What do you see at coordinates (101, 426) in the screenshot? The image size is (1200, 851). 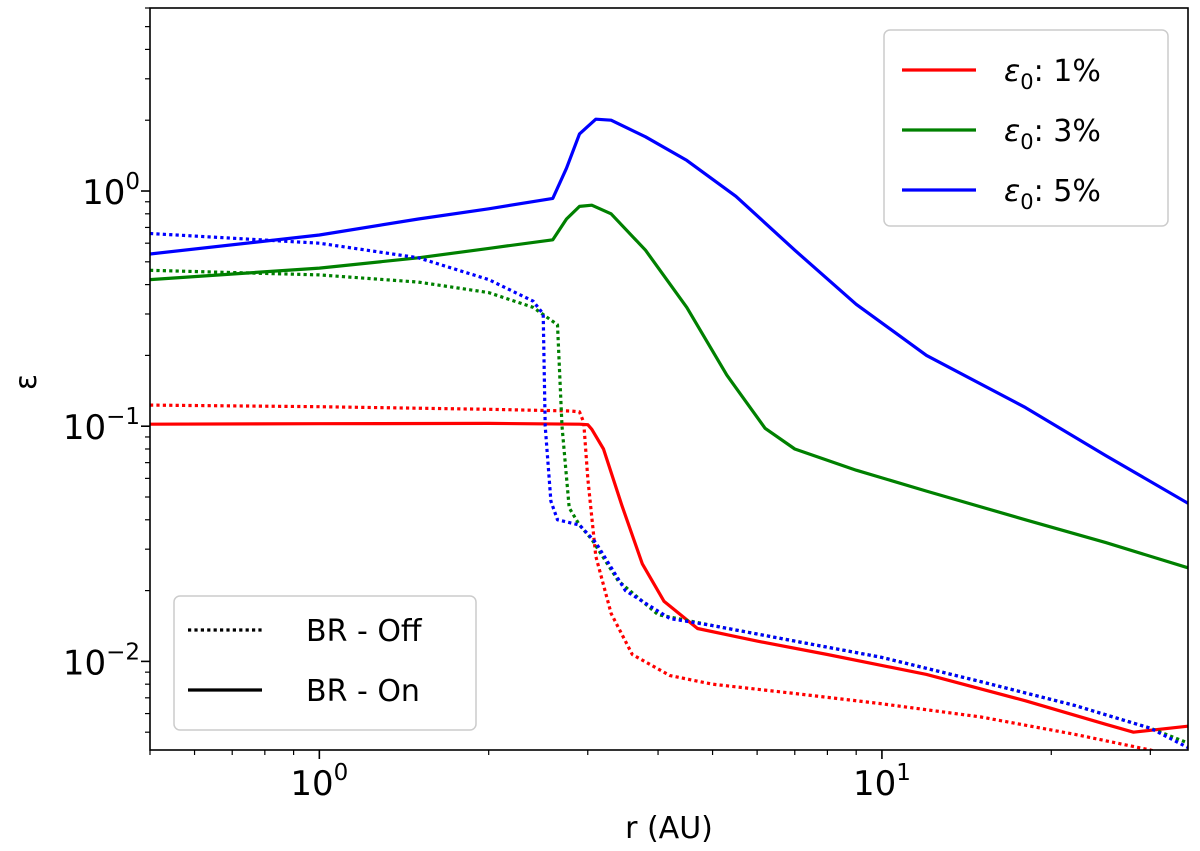 I see `y-tick-label: 10⁻¹` at bounding box center [101, 426].